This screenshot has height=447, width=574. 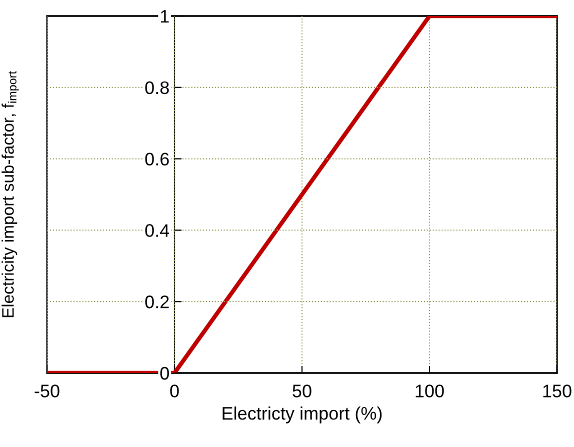 What do you see at coordinates (557, 391) in the screenshot?
I see `x-tick-label: 150` at bounding box center [557, 391].